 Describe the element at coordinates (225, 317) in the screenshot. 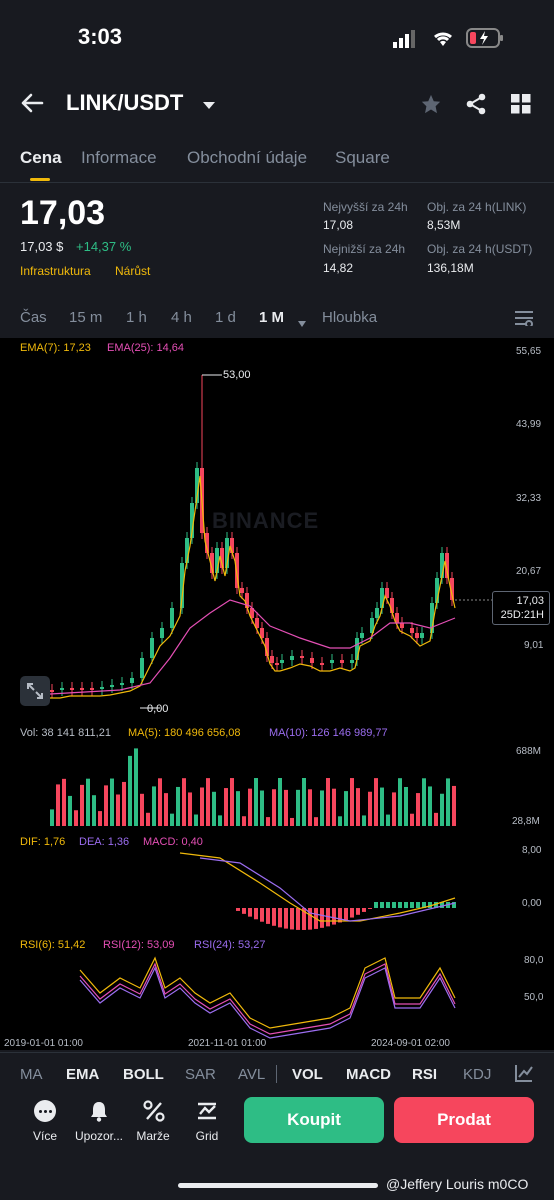

I see `timeframe-1d: 1 d` at that location.